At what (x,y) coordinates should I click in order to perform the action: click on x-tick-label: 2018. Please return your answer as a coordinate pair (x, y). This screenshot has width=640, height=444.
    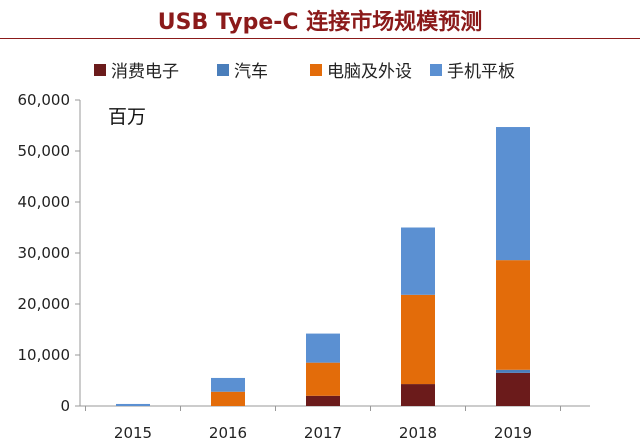
    Looking at the image, I should click on (418, 433).